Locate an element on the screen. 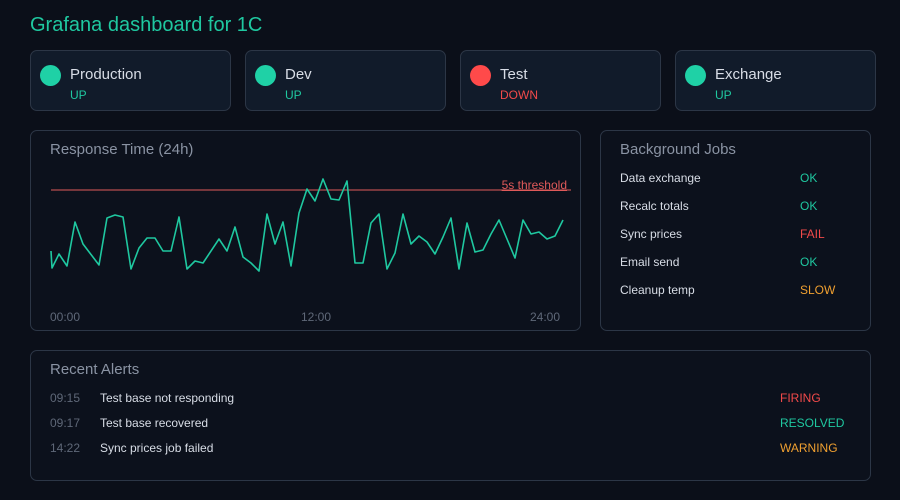 The height and width of the screenshot is (500, 900). panel-title: Background Jobs is located at coordinates (678, 149).